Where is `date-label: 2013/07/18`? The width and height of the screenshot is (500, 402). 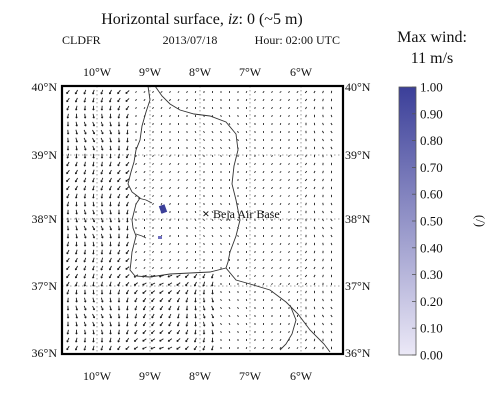
date-label: 2013/07/18 is located at coordinates (190, 40).